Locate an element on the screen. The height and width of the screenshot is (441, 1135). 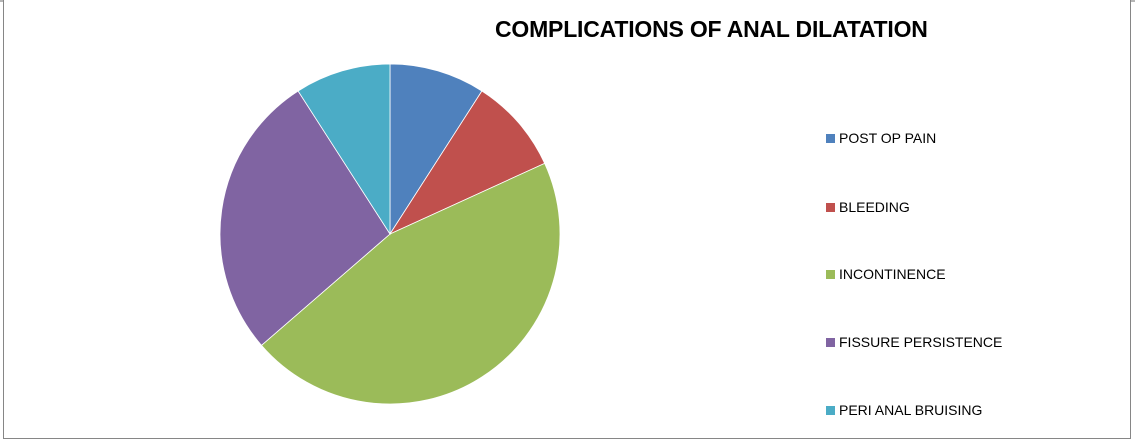
pie-slice-fissure-persistence is located at coordinates (305, 218).